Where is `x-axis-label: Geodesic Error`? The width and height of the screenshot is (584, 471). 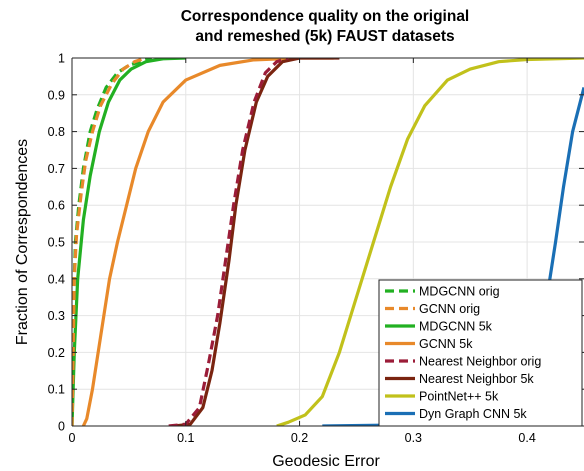 x-axis-label: Geodesic Error is located at coordinates (326, 461).